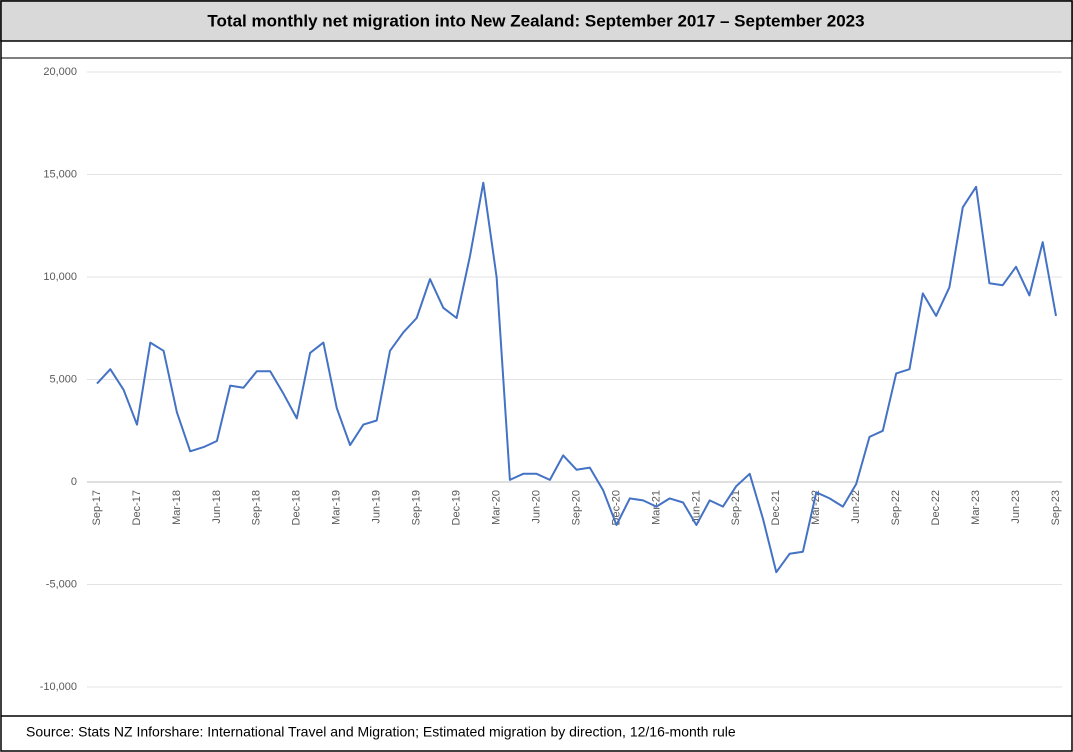 The height and width of the screenshot is (752, 1073). Describe the element at coordinates (736, 507) in the screenshot. I see `x-tick-label: Sep-21` at that location.